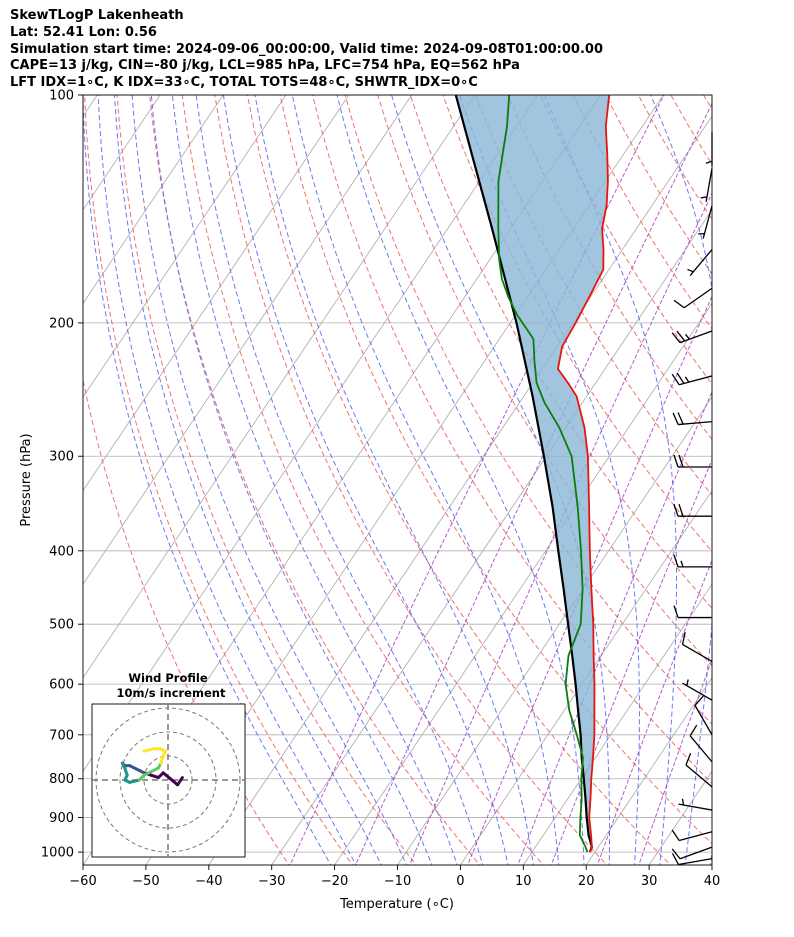 The width and height of the screenshot is (794, 937). I want to click on temperature-line, so click(584, 474).